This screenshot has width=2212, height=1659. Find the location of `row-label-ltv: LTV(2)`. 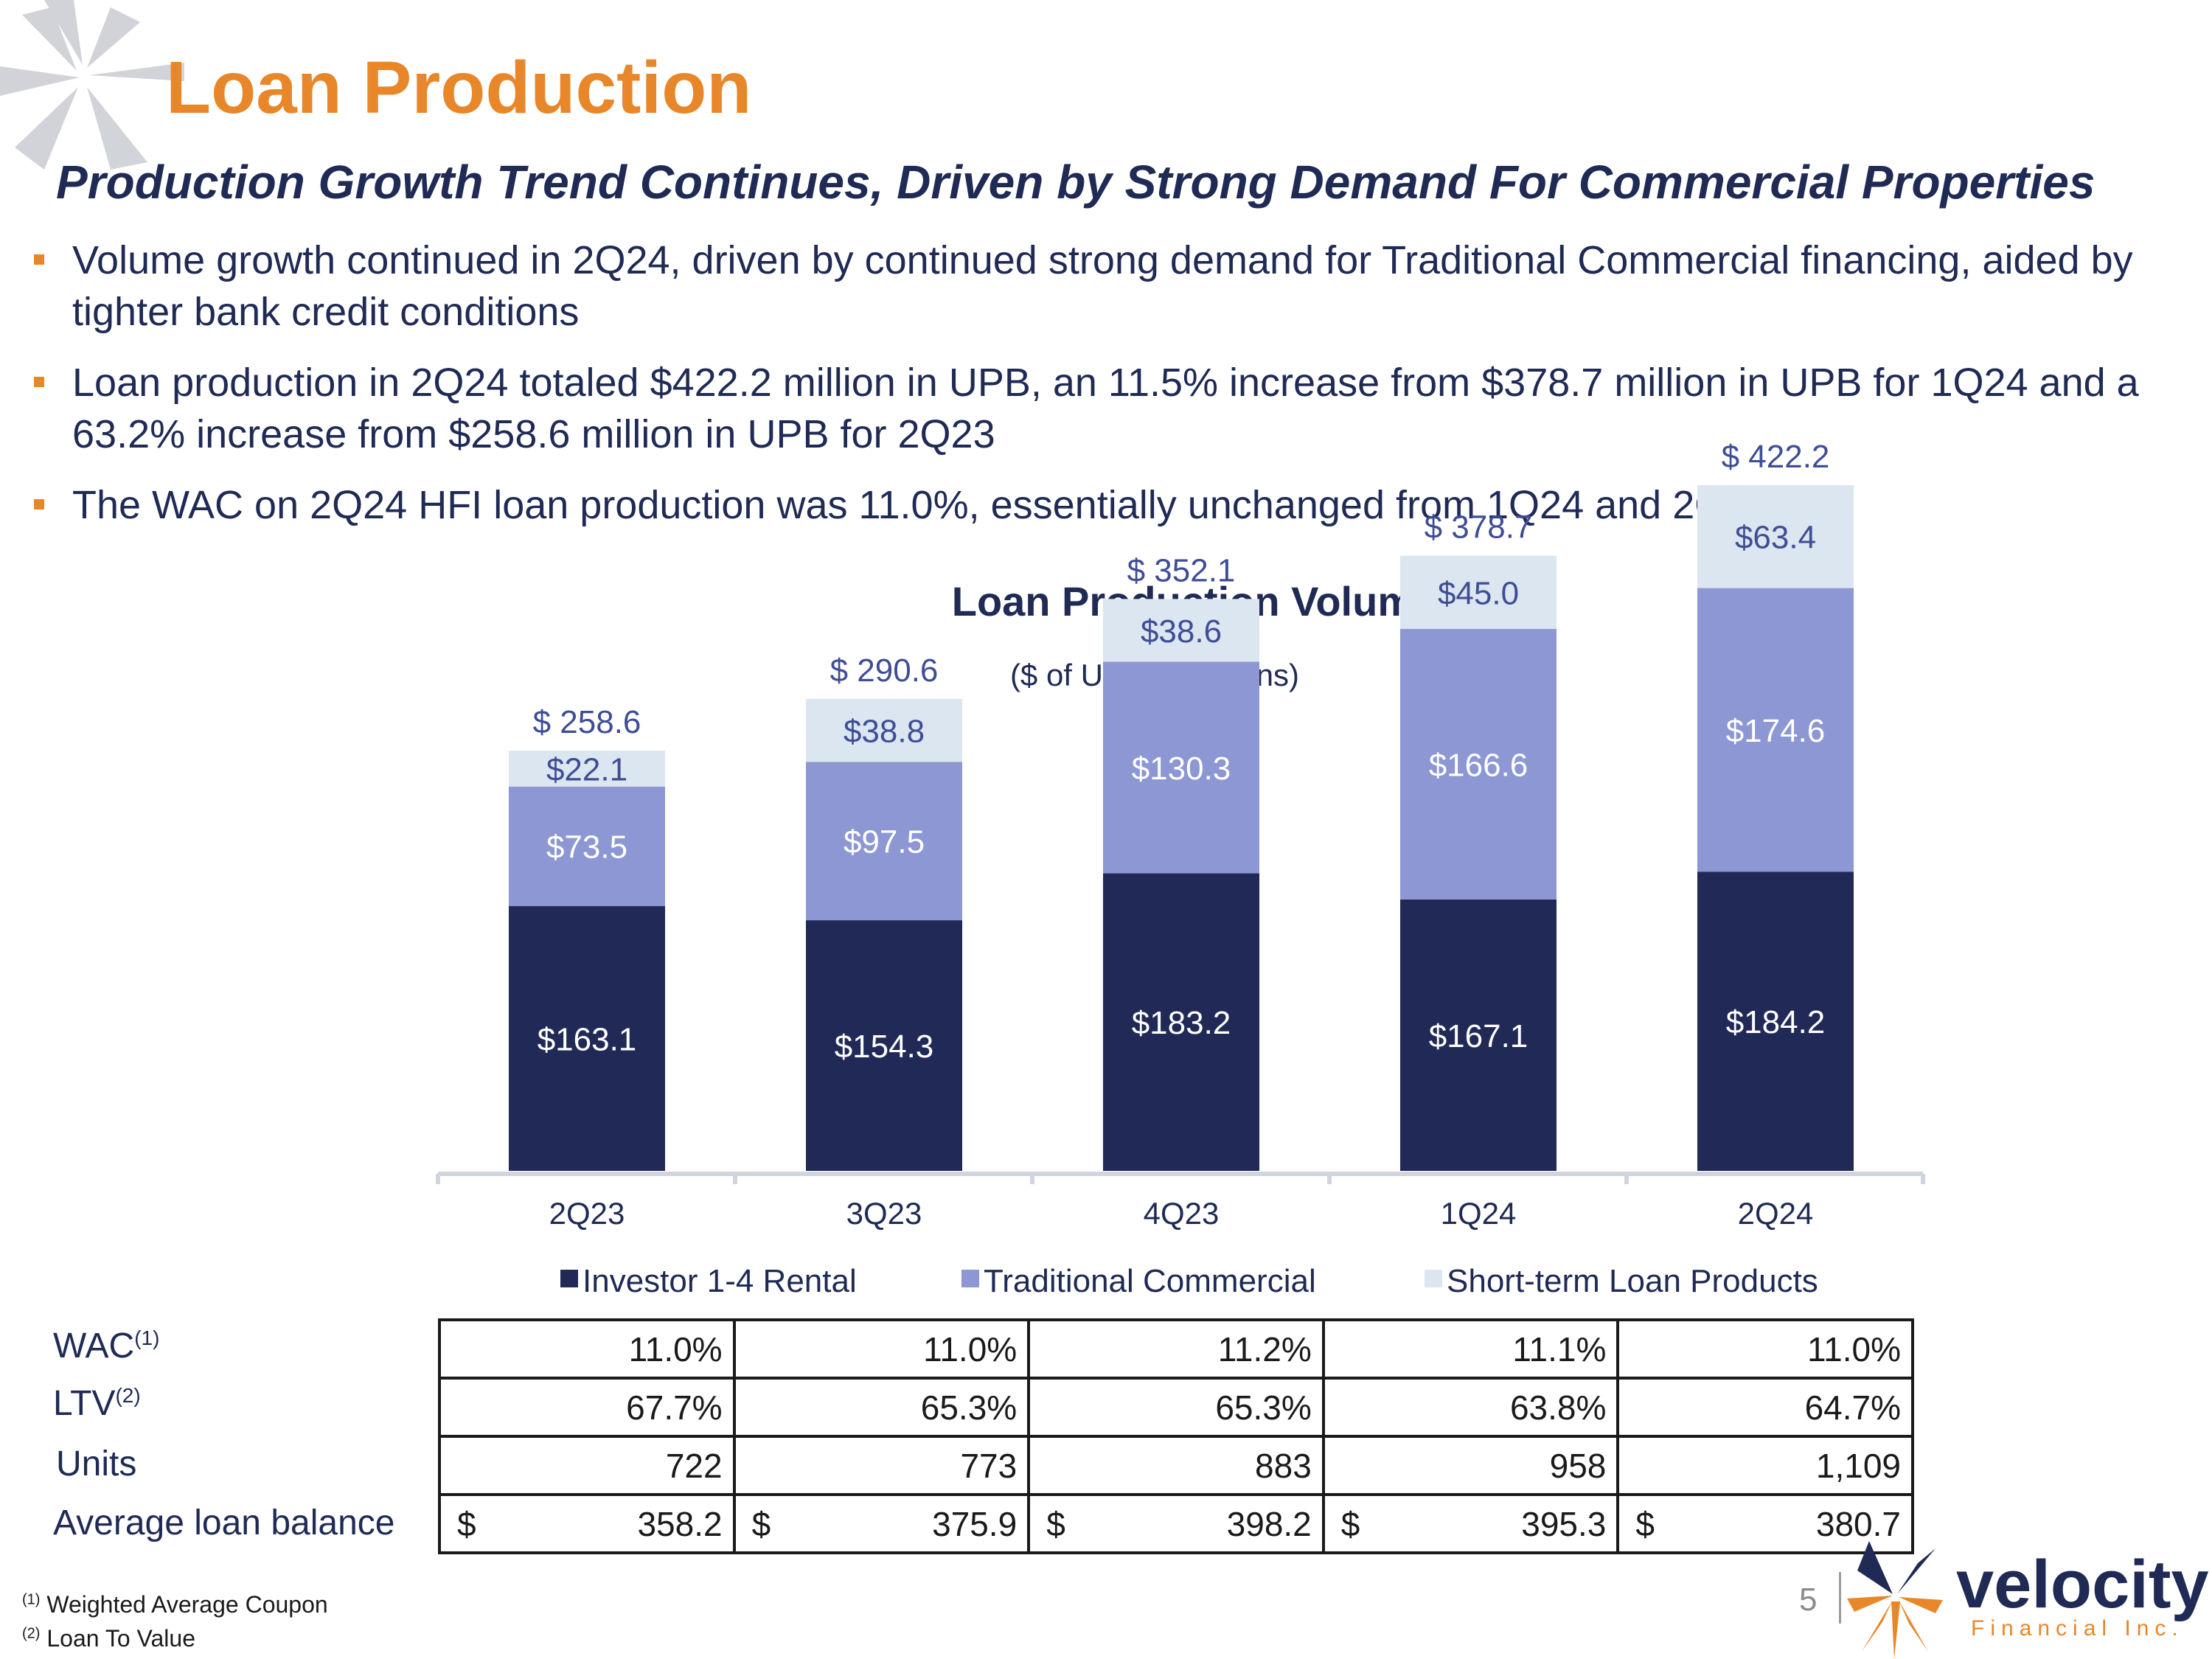

row-label-ltv: LTV(2) is located at coordinates (97, 1403).